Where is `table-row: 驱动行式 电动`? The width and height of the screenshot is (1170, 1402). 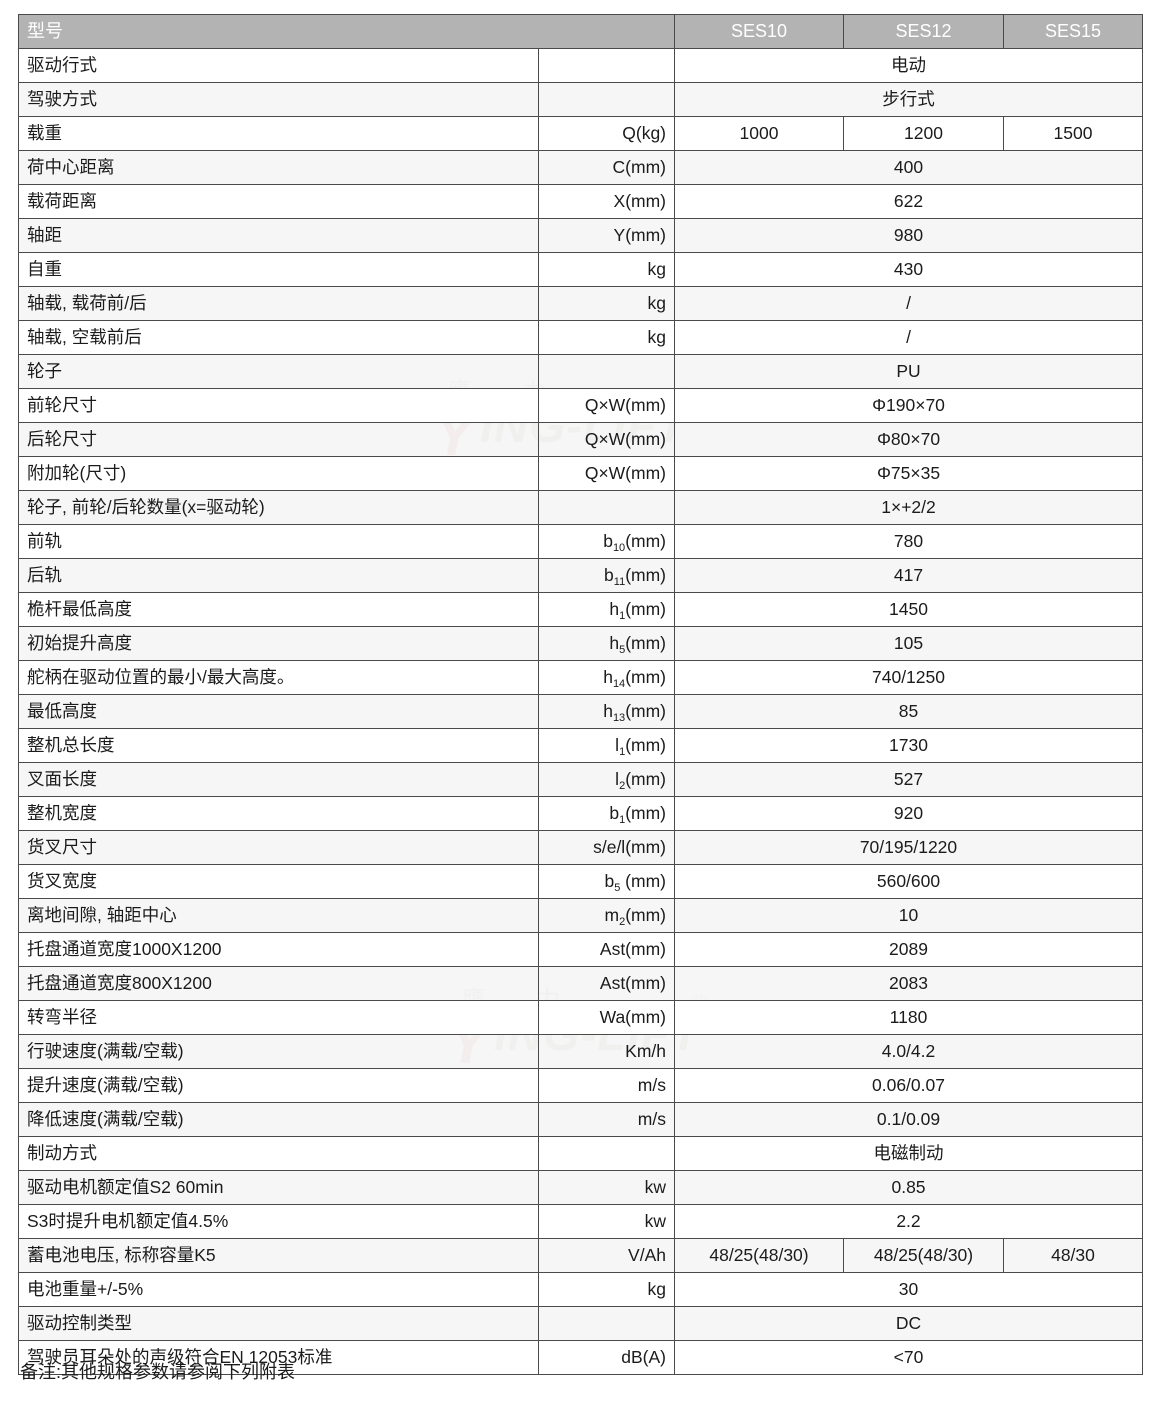
table-row: 驱动行式 电动 is located at coordinates (580, 65).